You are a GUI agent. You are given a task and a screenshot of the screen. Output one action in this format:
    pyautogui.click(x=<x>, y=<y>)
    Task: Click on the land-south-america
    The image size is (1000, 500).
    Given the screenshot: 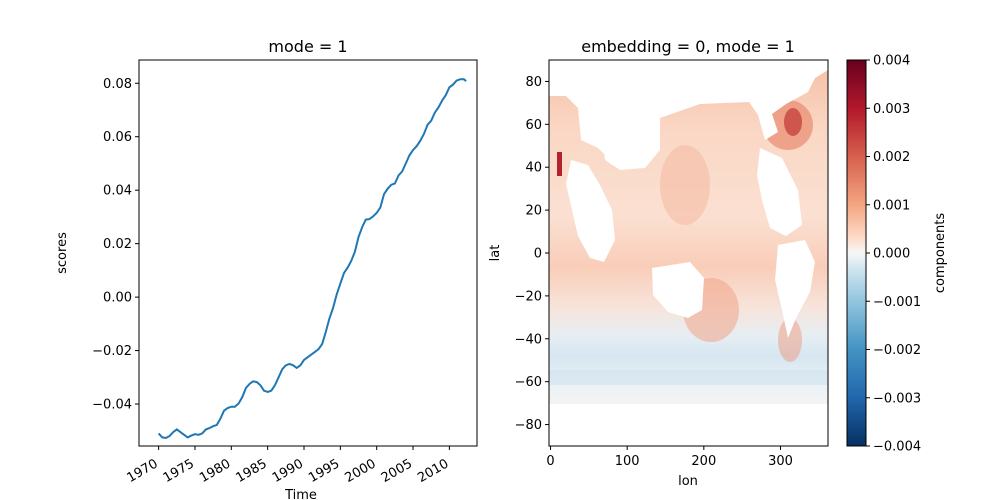 What is the action you would take?
    pyautogui.click(x=795, y=289)
    